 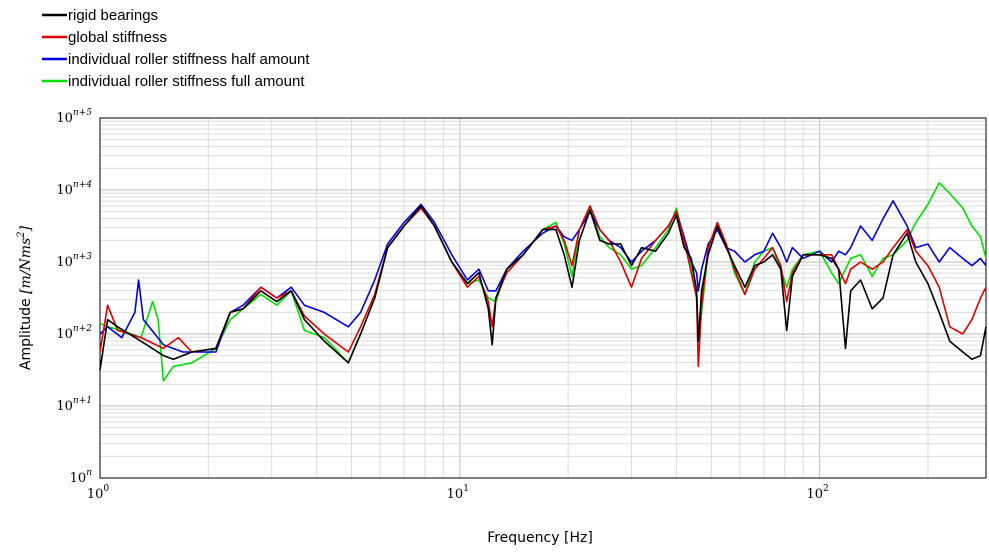 What do you see at coordinates (74, 297) in the screenshot?
I see `y-tick-labels: 10n 10n+1 10n+2 10n+3 10n+4 10n+5` at bounding box center [74, 297].